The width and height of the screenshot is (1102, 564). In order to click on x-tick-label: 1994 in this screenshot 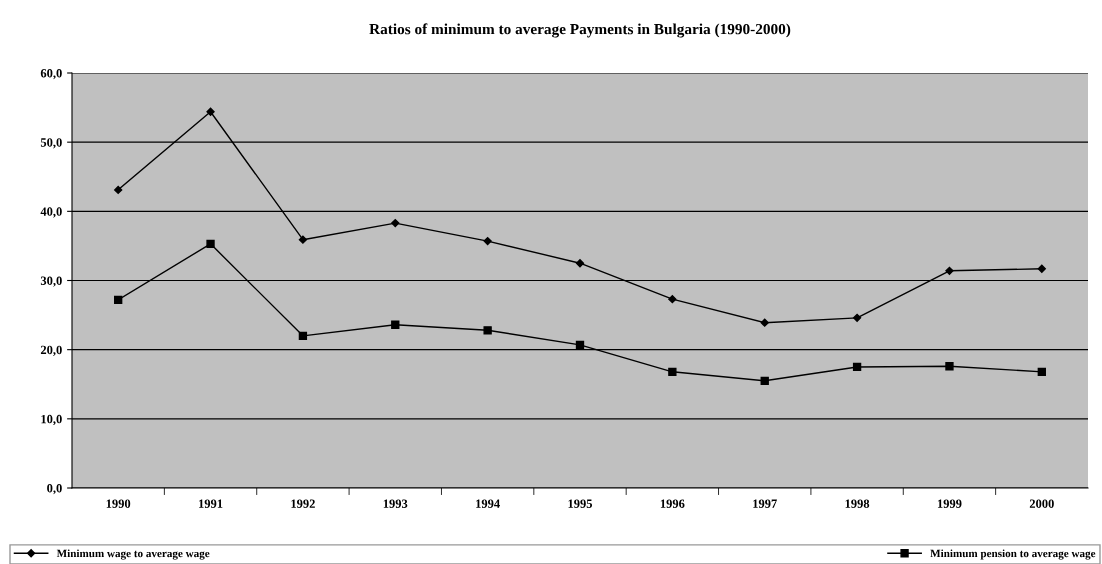, I will do `click(488, 503)`.